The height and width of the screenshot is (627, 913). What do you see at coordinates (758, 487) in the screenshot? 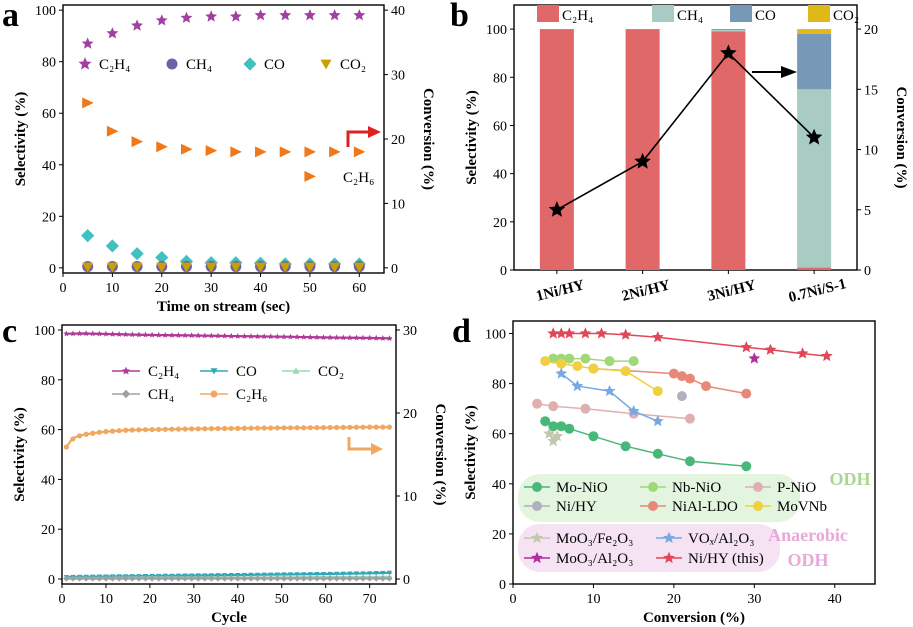
I see `d-legend-marker-p-nio` at bounding box center [758, 487].